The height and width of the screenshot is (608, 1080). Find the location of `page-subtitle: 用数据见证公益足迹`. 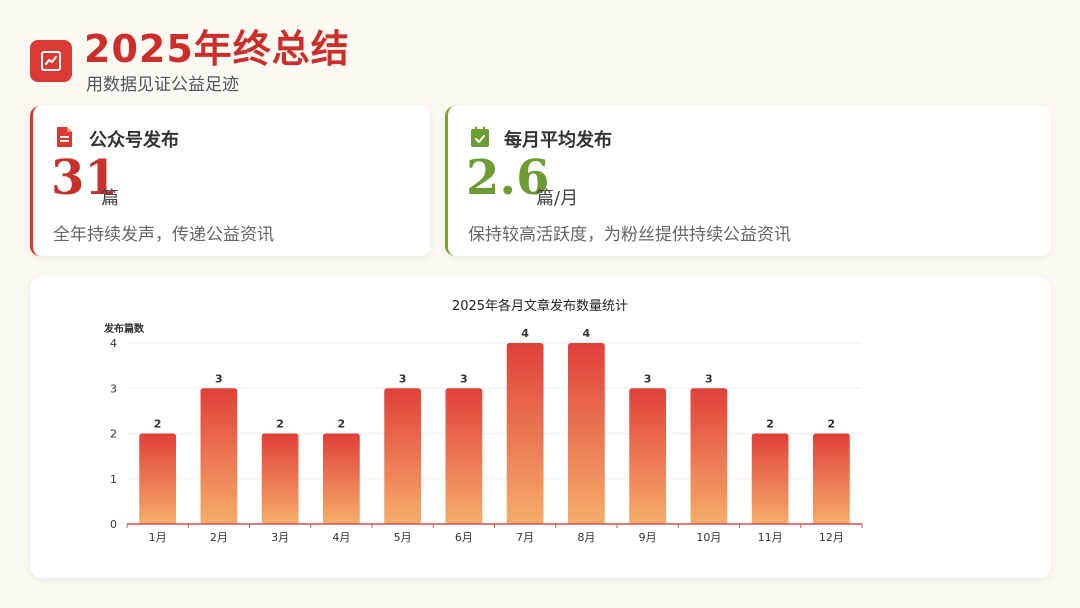

page-subtitle: 用数据见证公益足迹 is located at coordinates (162, 85).